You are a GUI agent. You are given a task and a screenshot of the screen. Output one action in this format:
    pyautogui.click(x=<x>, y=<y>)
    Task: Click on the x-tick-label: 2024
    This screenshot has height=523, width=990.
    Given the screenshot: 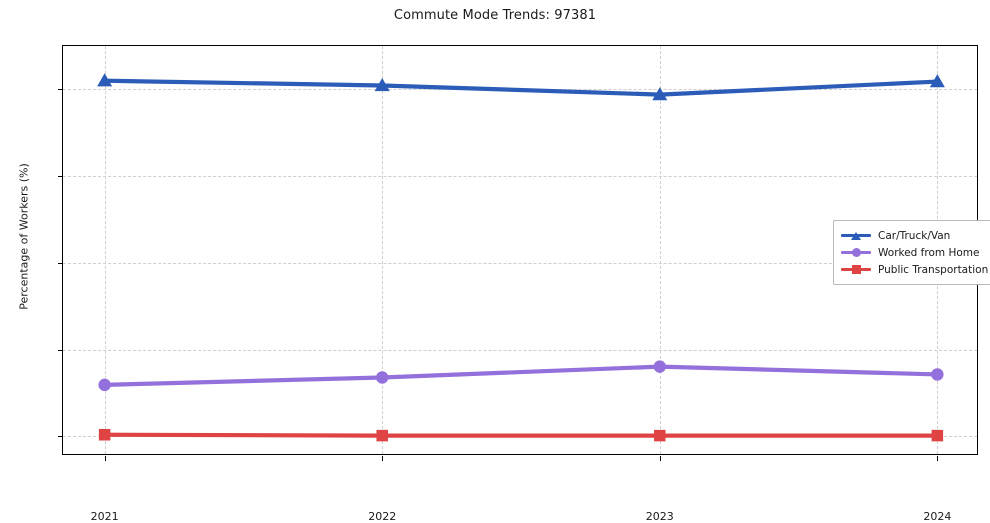 What is the action you would take?
    pyautogui.click(x=937, y=516)
    